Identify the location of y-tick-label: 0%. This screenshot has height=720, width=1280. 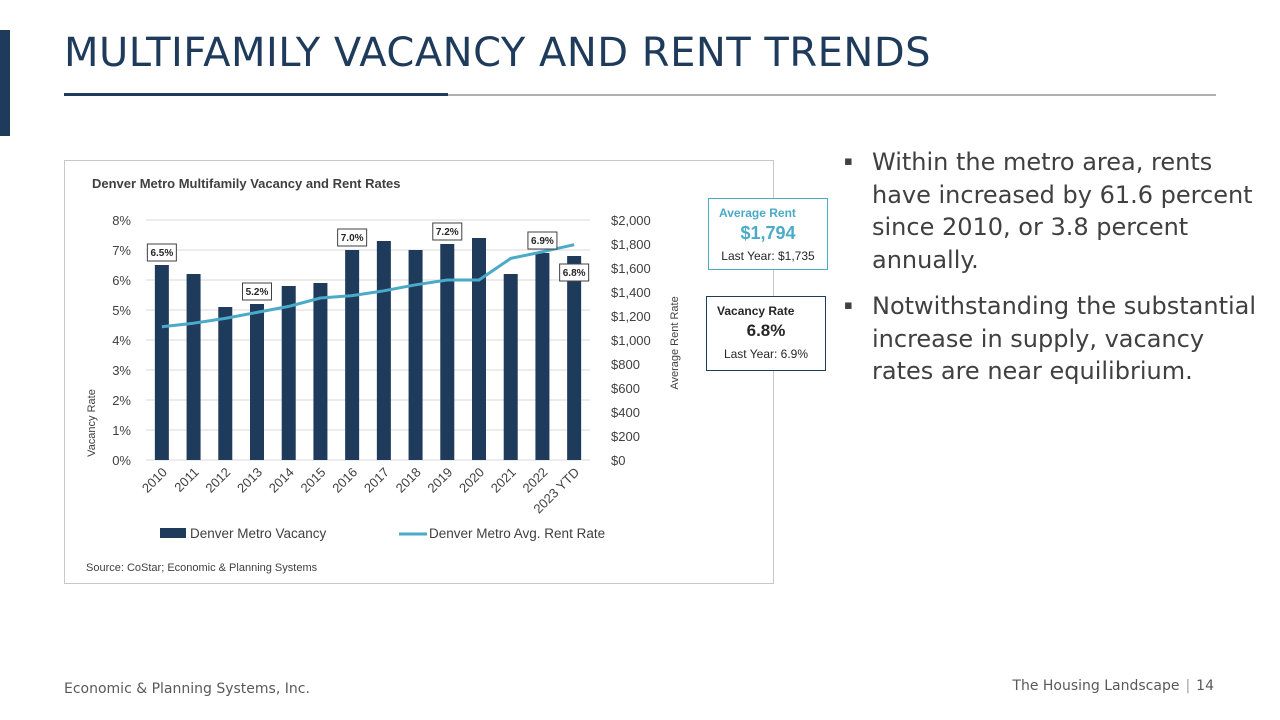
(121, 460).